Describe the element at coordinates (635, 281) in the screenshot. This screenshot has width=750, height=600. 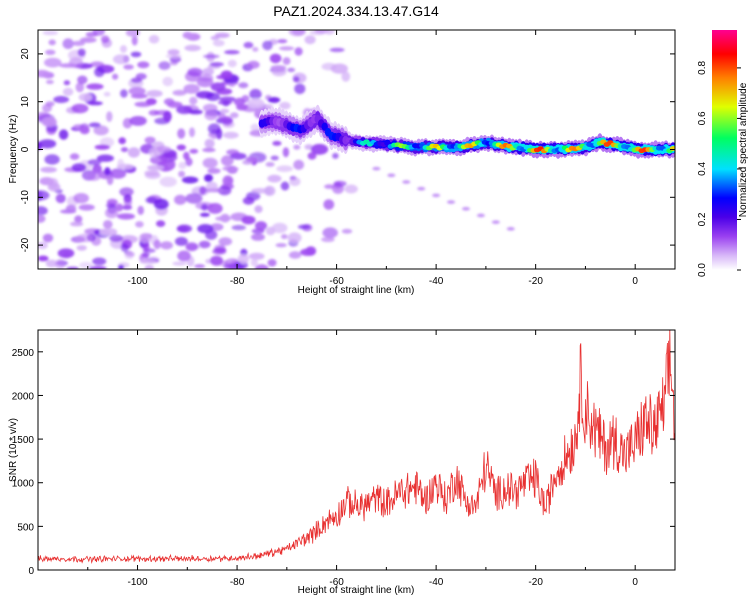
I see `x-tick-label: 0` at that location.